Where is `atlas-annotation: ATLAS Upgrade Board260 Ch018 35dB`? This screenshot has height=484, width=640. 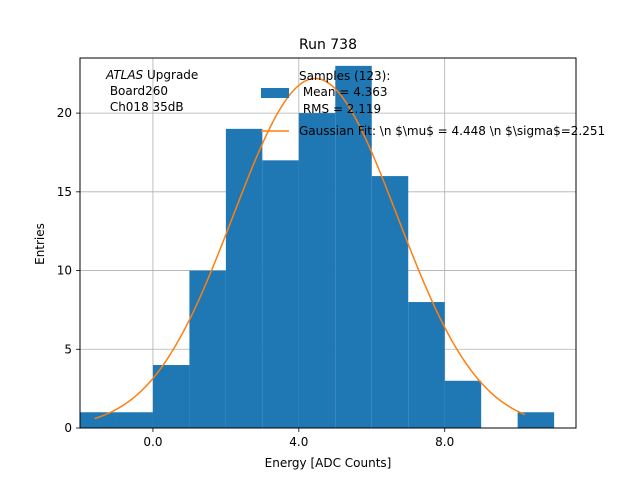 atlas-annotation: ATLAS Upgrade Board260 Ch018 35dB is located at coordinates (151, 91).